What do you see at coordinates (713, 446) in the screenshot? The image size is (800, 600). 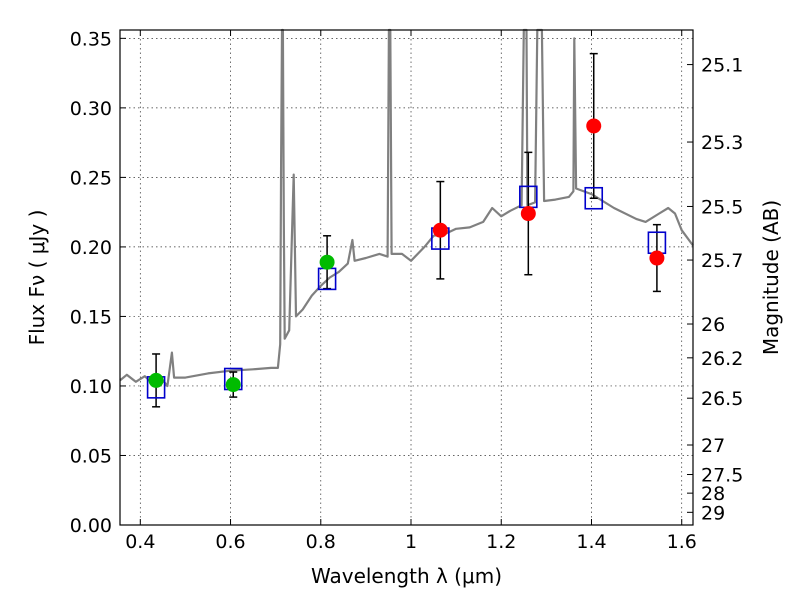 I see `y2-tick-label: 27` at bounding box center [713, 446].